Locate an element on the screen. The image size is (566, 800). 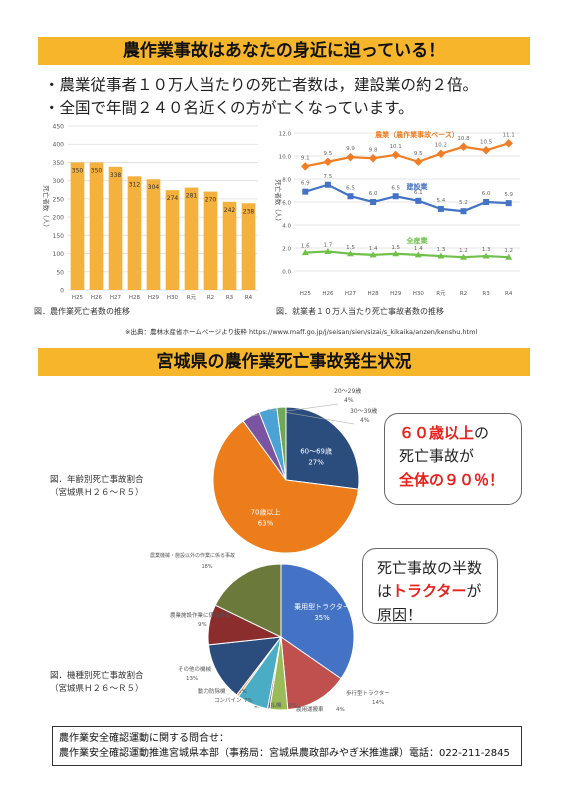
bar-value-label: 338 is located at coordinates (116, 175).